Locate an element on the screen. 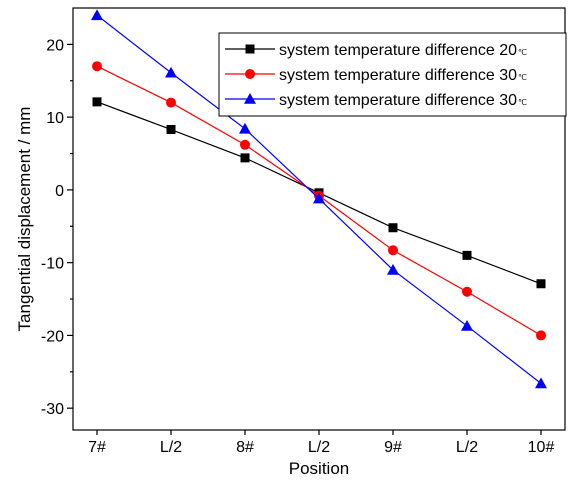  x-tick-label: 9# is located at coordinates (393, 447).